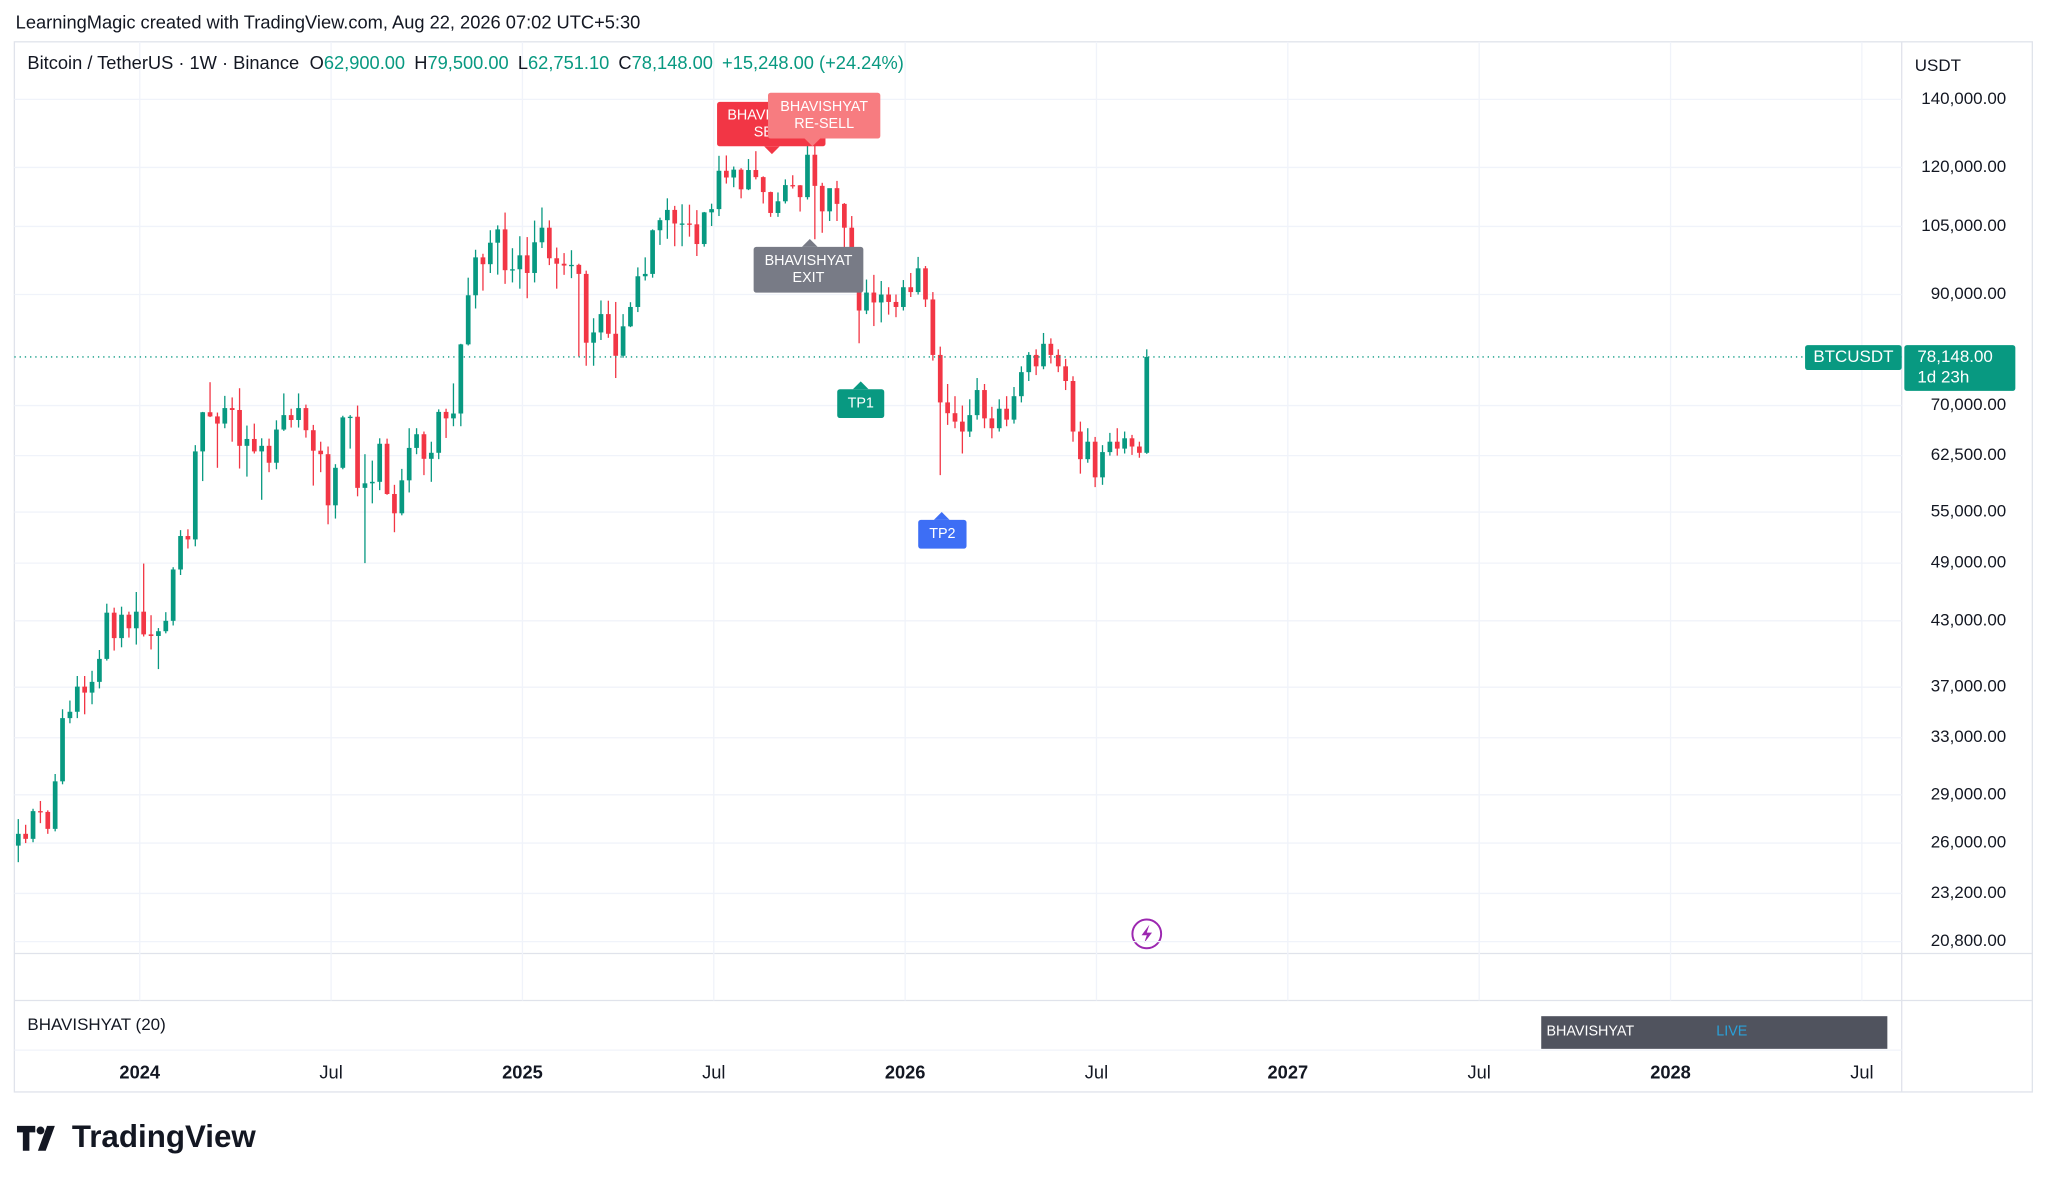  I want to click on annotation-box, so click(942, 534).